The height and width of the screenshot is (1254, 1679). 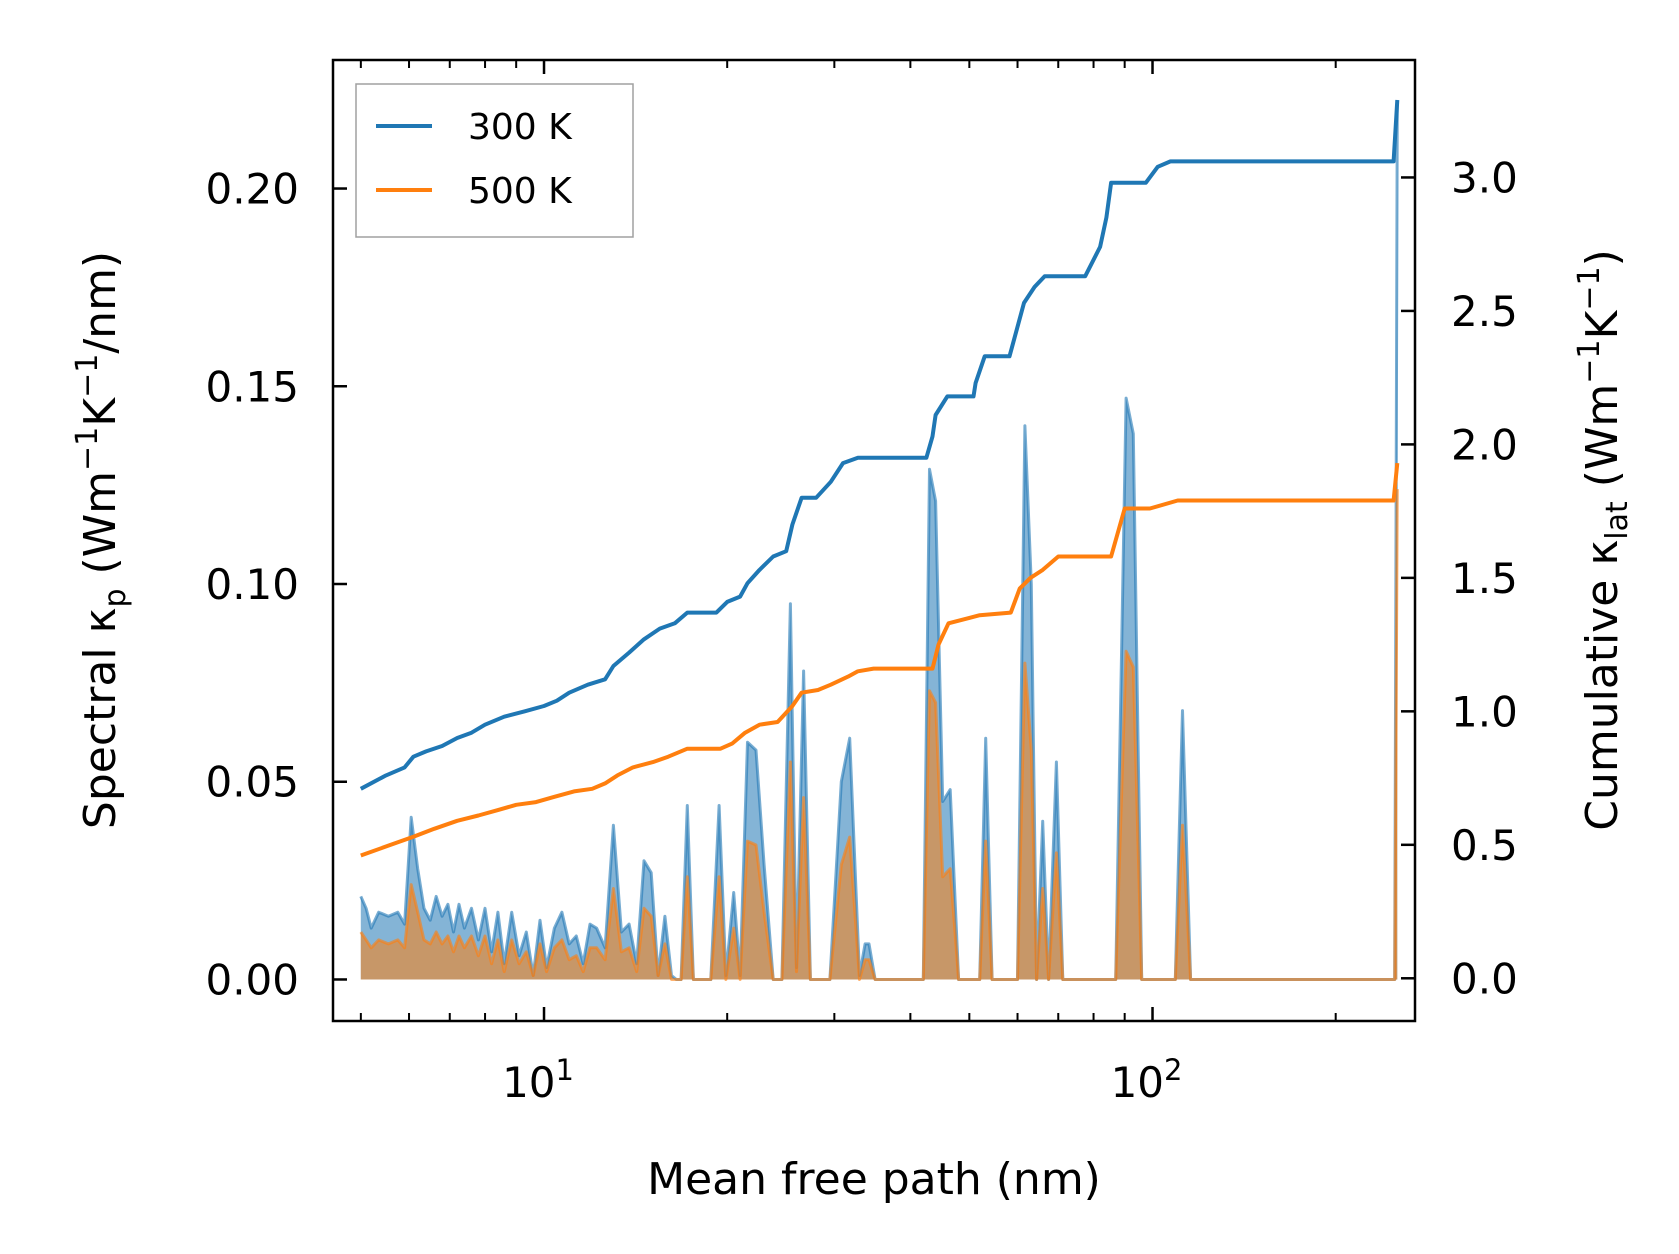 I want to click on right-tick-label: 1.0, so click(x=1484, y=711).